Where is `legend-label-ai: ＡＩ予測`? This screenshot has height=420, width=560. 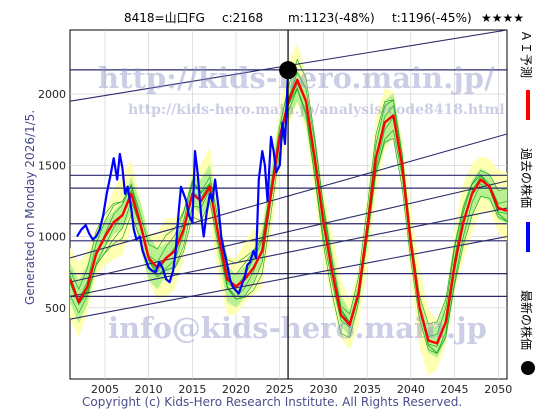
legend-label-ai: ＡＩ予測 is located at coordinates (526, 54).